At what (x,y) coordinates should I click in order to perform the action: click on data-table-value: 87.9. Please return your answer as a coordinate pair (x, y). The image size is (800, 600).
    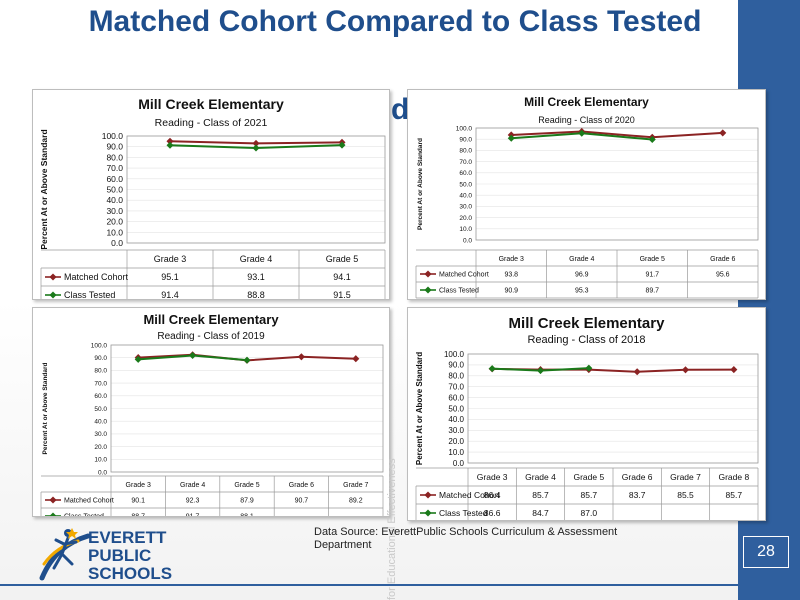
    Looking at the image, I should click on (247, 500).